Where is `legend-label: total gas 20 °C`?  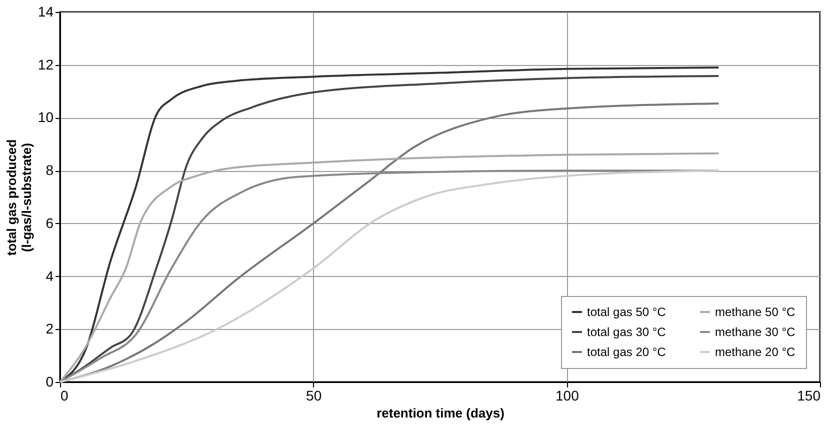
legend-label: total gas 20 °C is located at coordinates (626, 352).